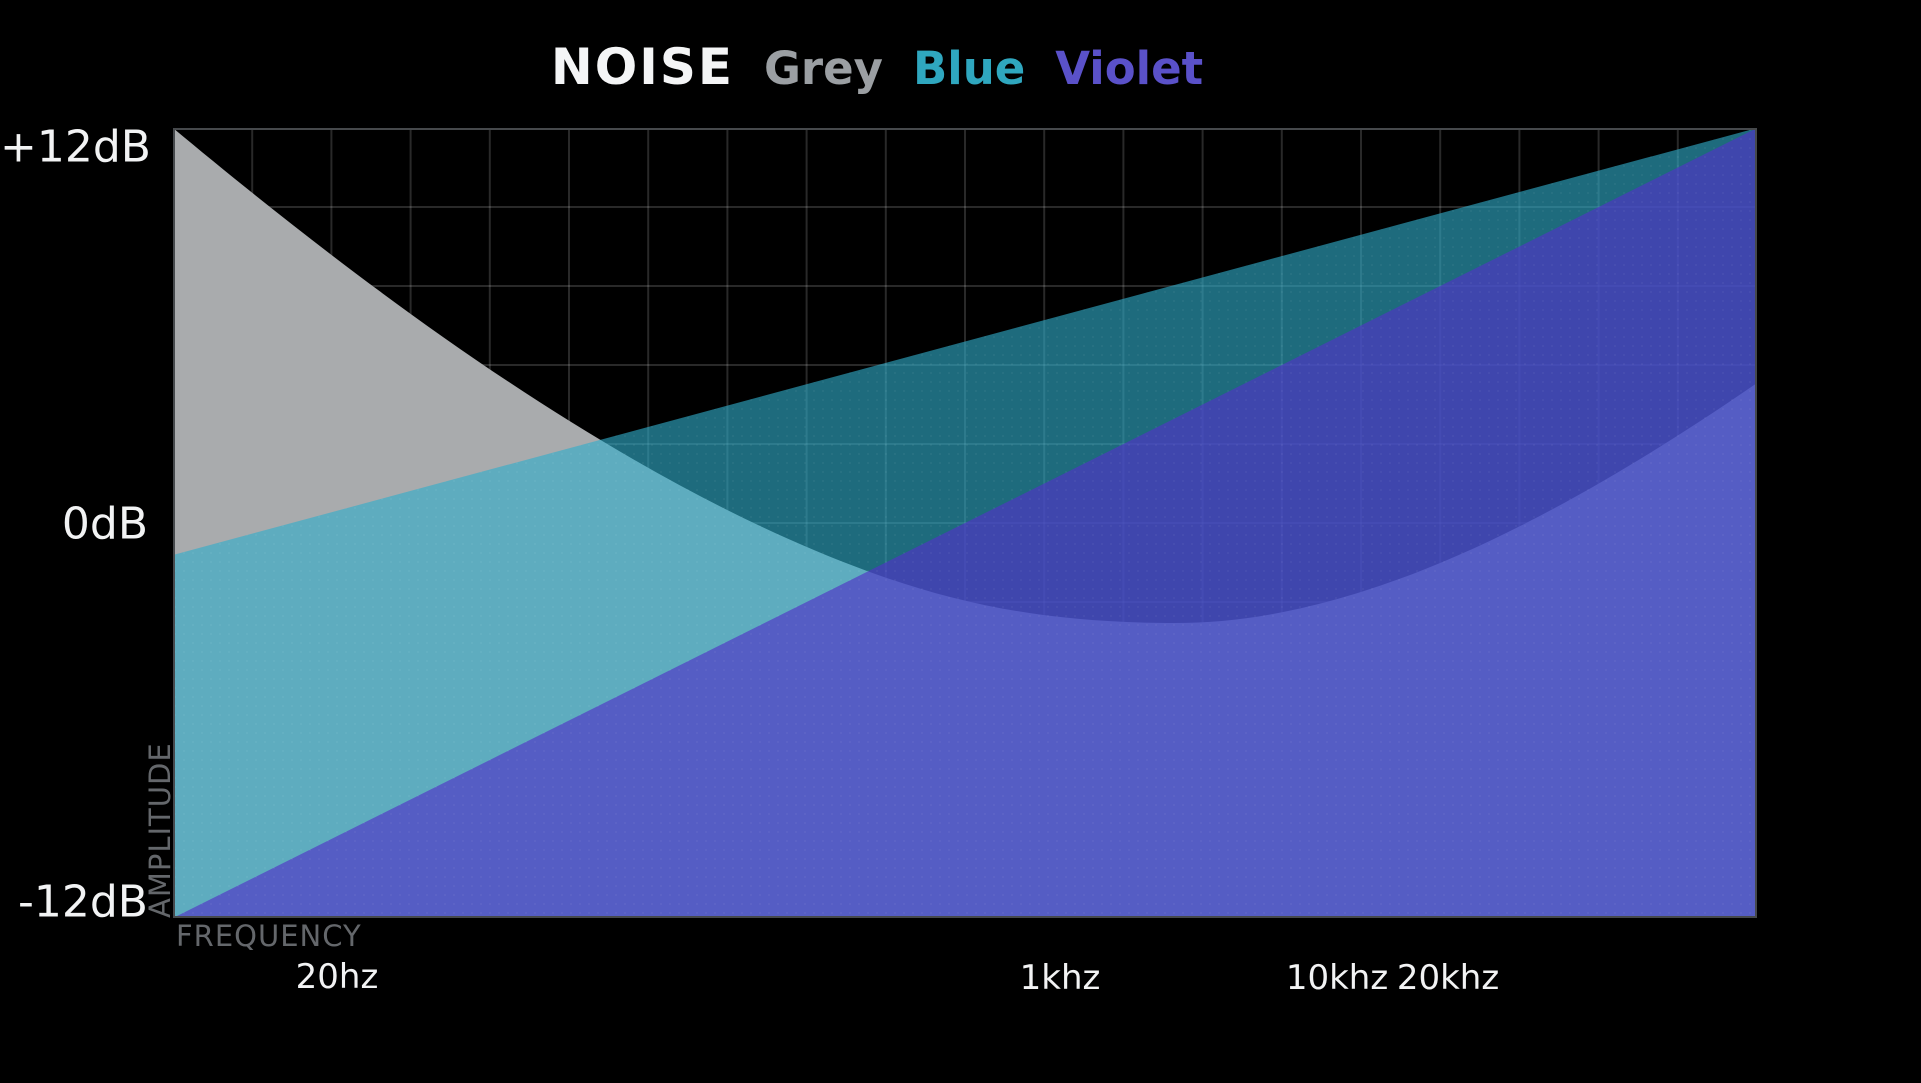 Image resolution: width=1921 pixels, height=1083 pixels. What do you see at coordinates (1337, 978) in the screenshot?
I see `xtick-10khz: 10khz` at bounding box center [1337, 978].